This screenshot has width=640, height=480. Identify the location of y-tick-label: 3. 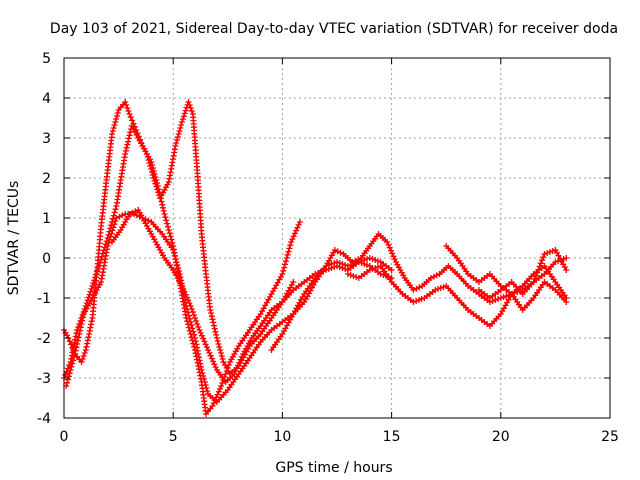
(46, 139).